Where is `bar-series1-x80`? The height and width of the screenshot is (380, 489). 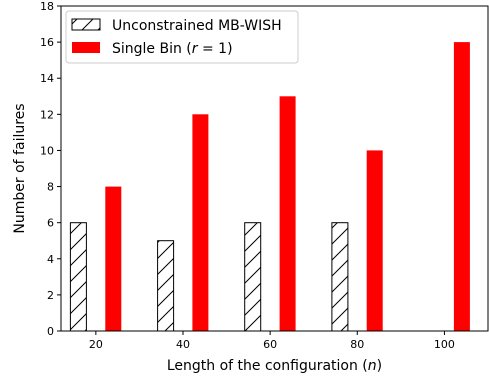 bar-series1-x80 is located at coordinates (374, 240).